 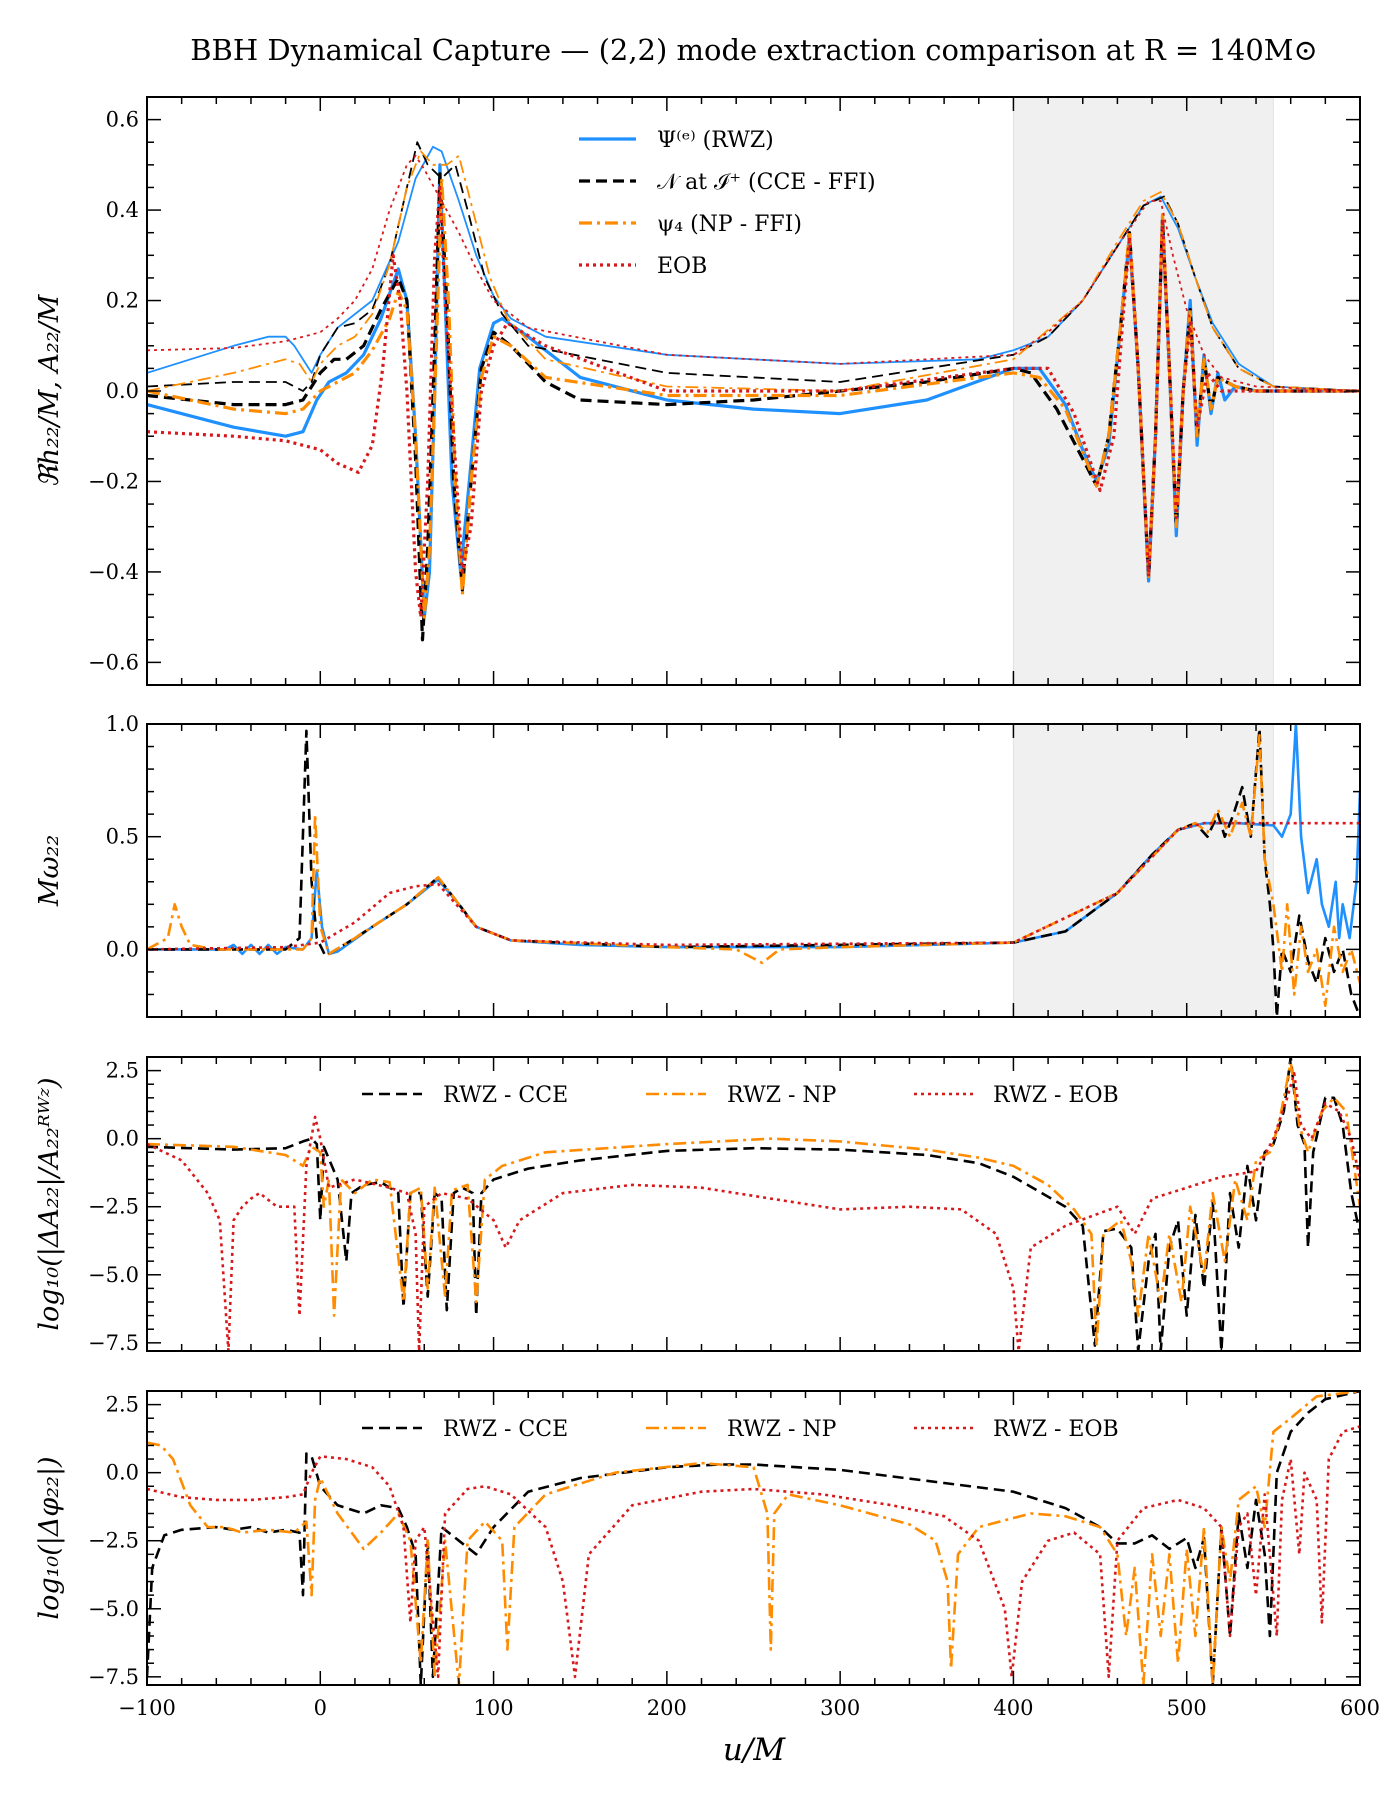 I want to click on x-tick-label: −100, so click(x=147, y=1708).